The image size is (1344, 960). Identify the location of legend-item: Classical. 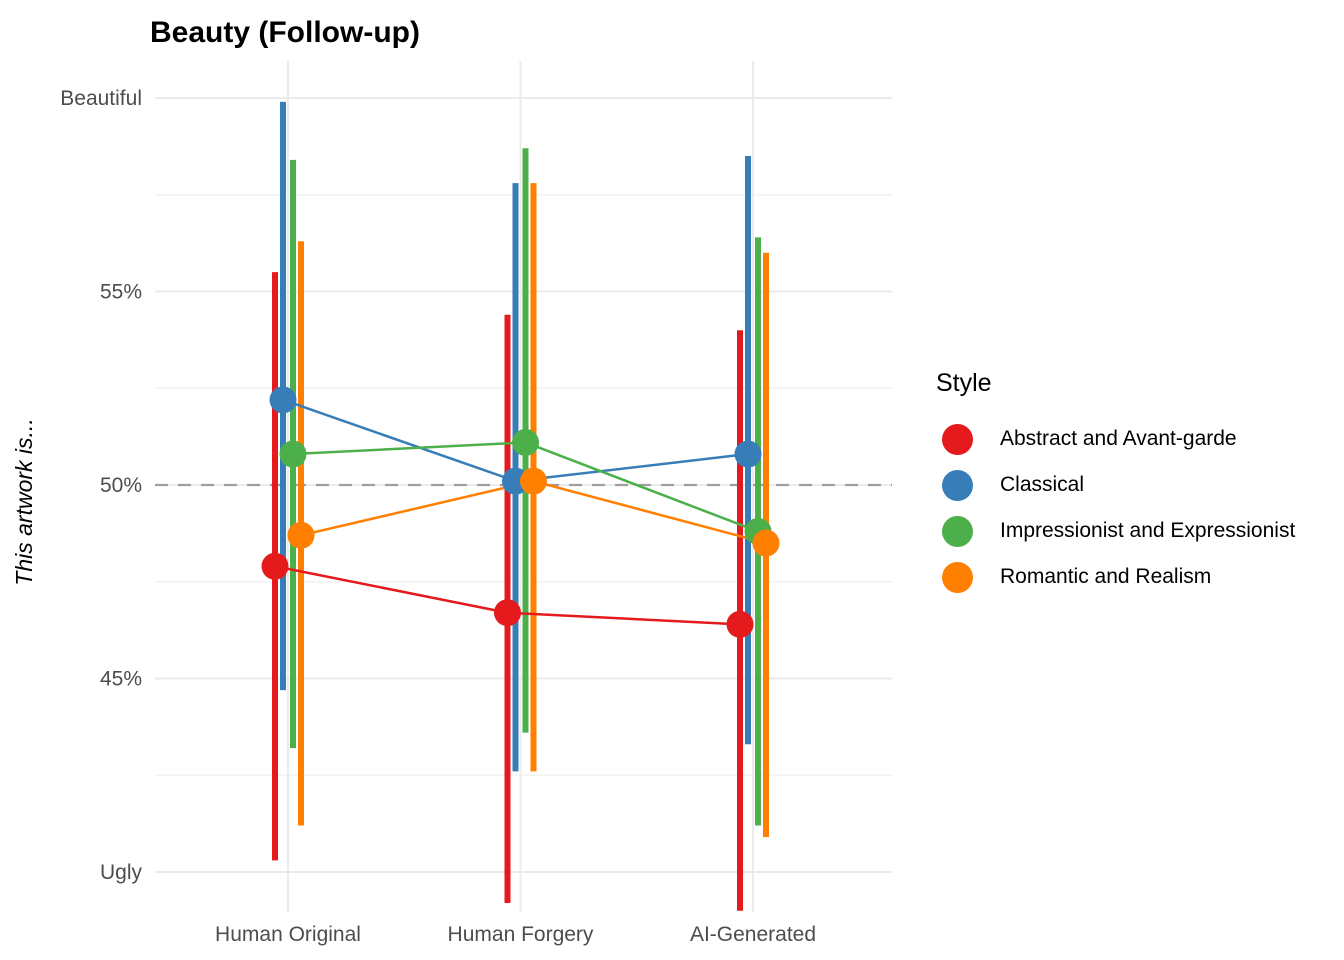
(1136, 485).